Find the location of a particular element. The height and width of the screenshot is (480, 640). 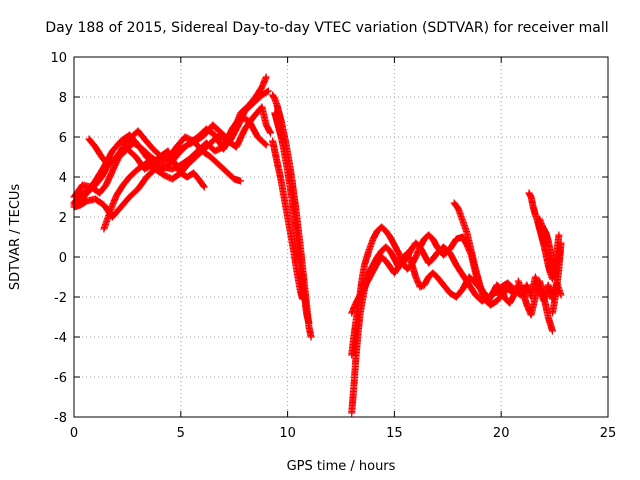

y-tick-label: 8 is located at coordinates (63, 98).